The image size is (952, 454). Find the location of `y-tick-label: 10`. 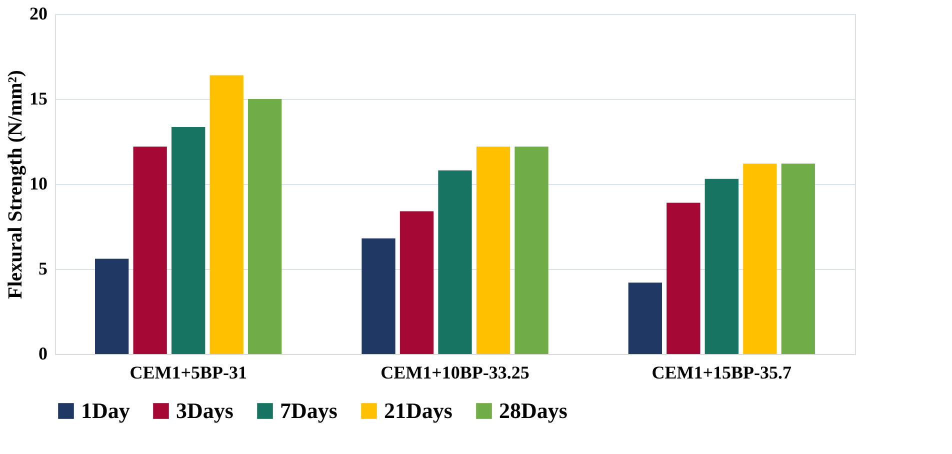

y-tick-label: 10 is located at coordinates (39, 184).